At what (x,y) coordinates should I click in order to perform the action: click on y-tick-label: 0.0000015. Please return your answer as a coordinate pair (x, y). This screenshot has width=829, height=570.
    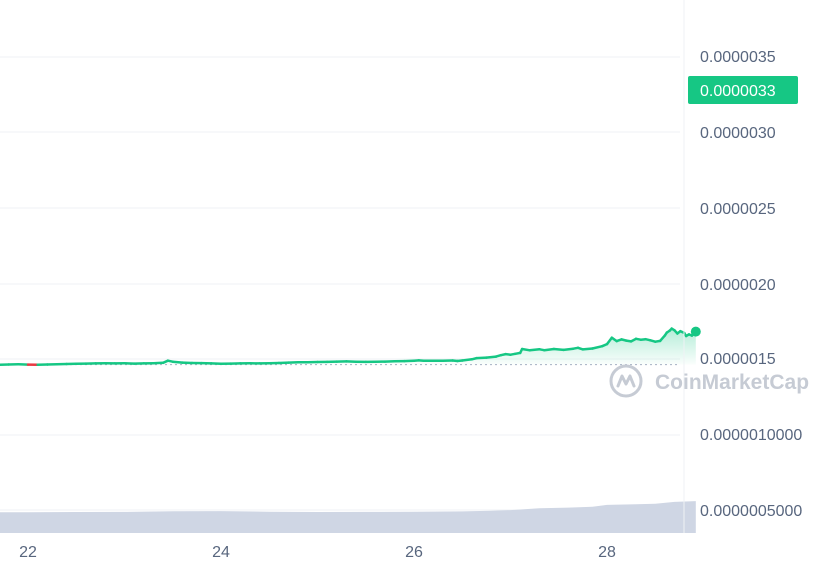
    Looking at the image, I should click on (738, 359).